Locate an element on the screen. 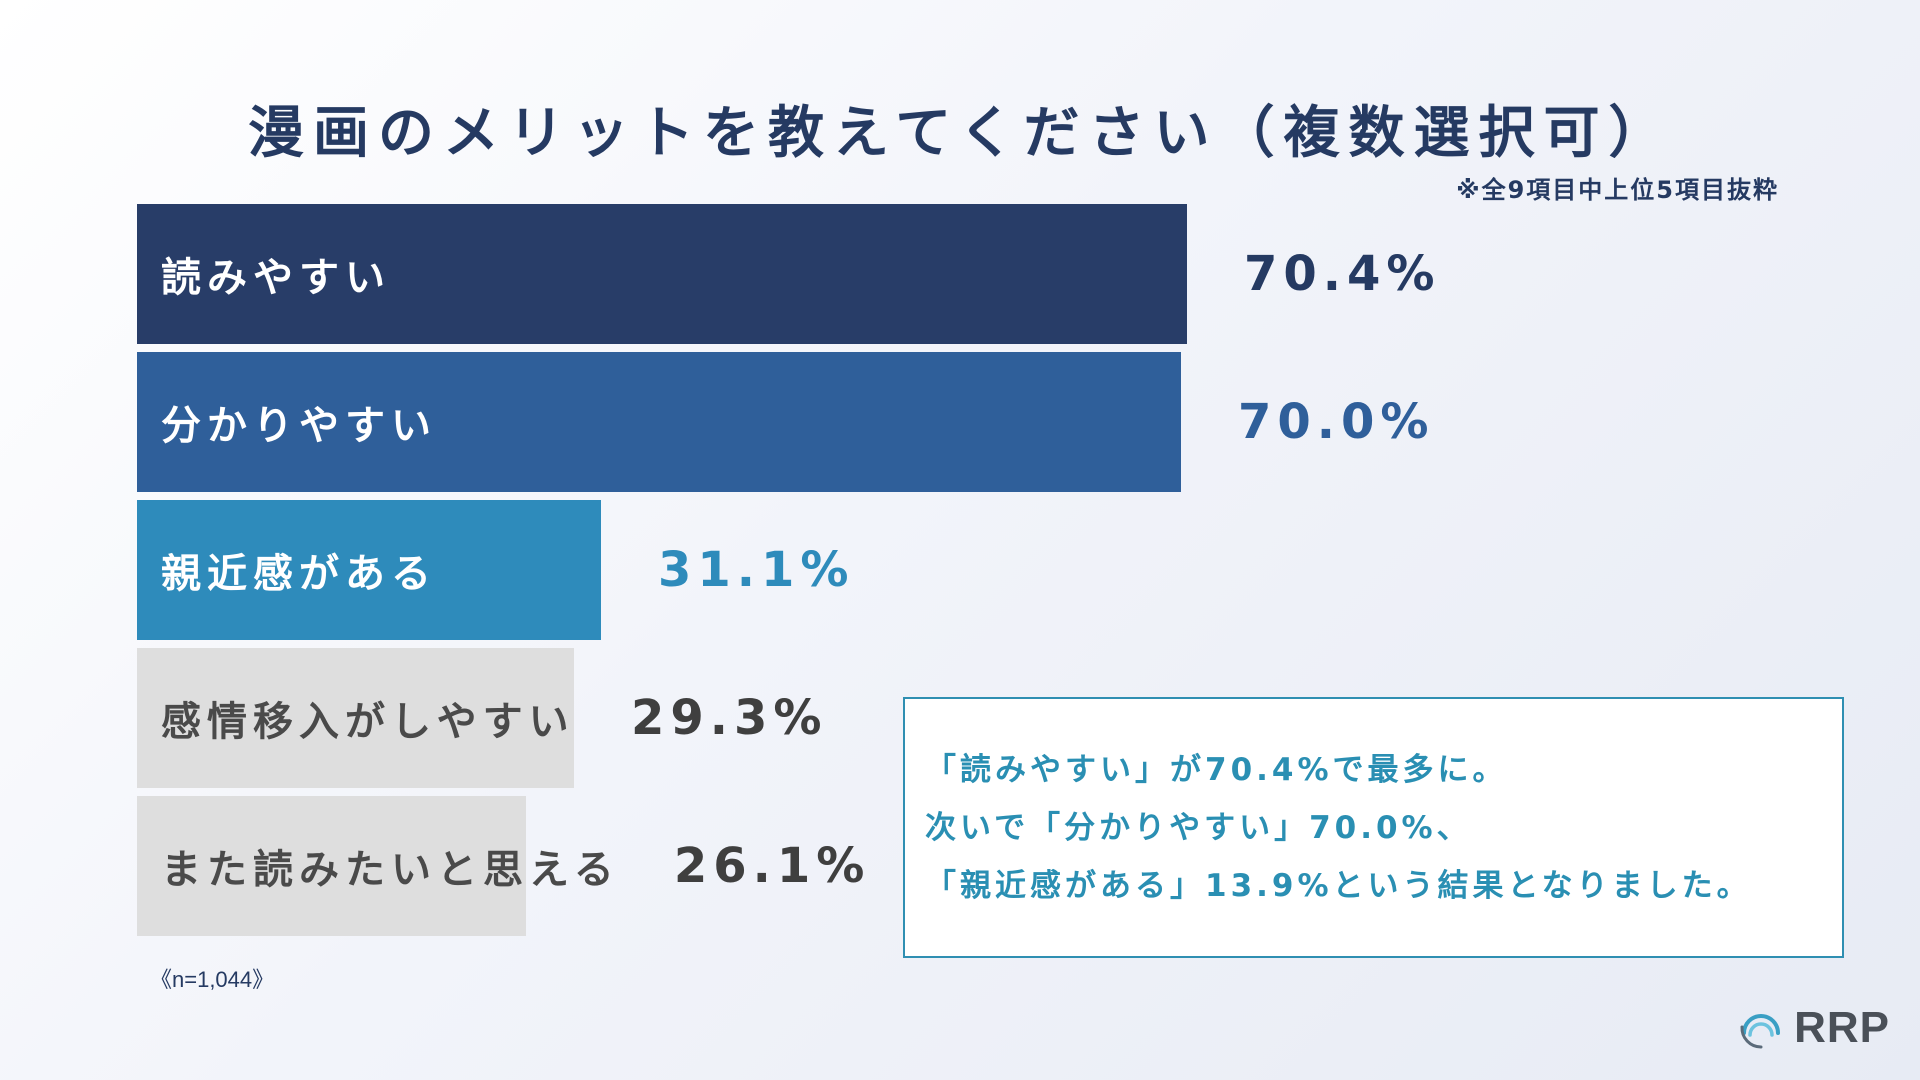  rrp-logo: RRP is located at coordinates (1814, 1028).